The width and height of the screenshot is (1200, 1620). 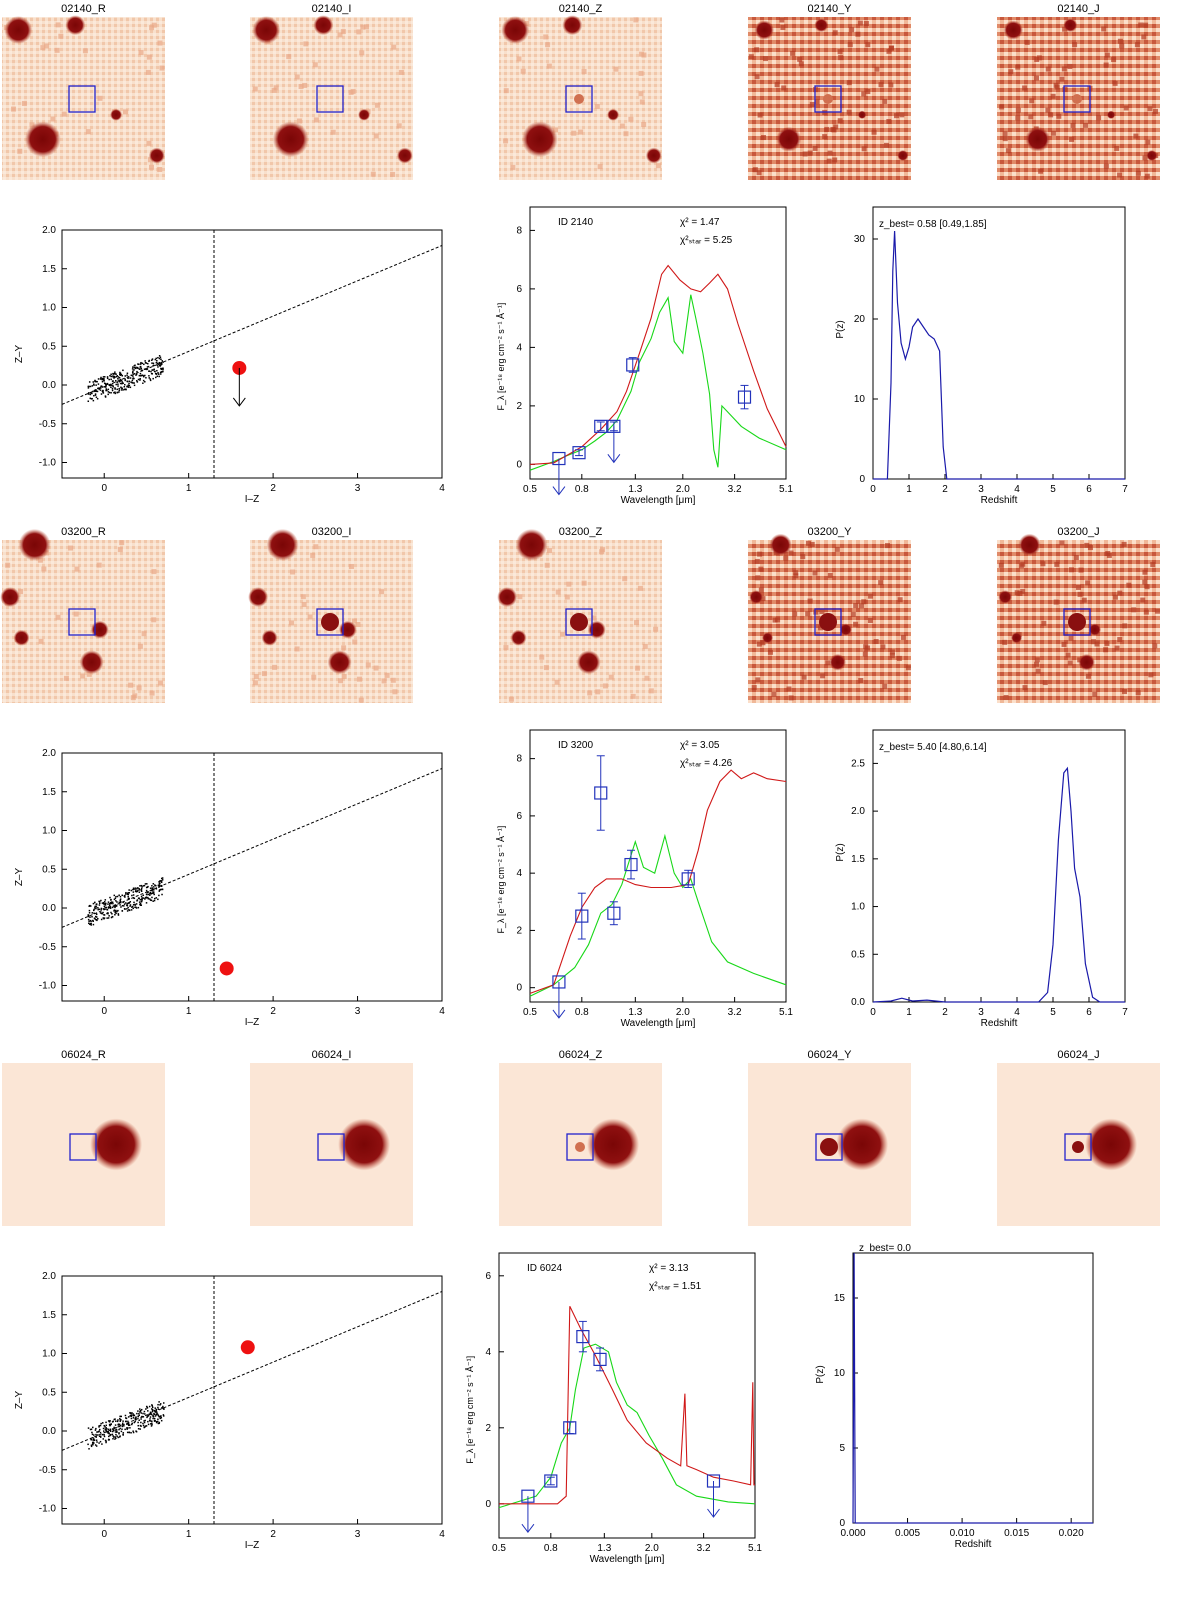 What do you see at coordinates (1077, 99) in the screenshot?
I see `stamp-aperture-box` at bounding box center [1077, 99].